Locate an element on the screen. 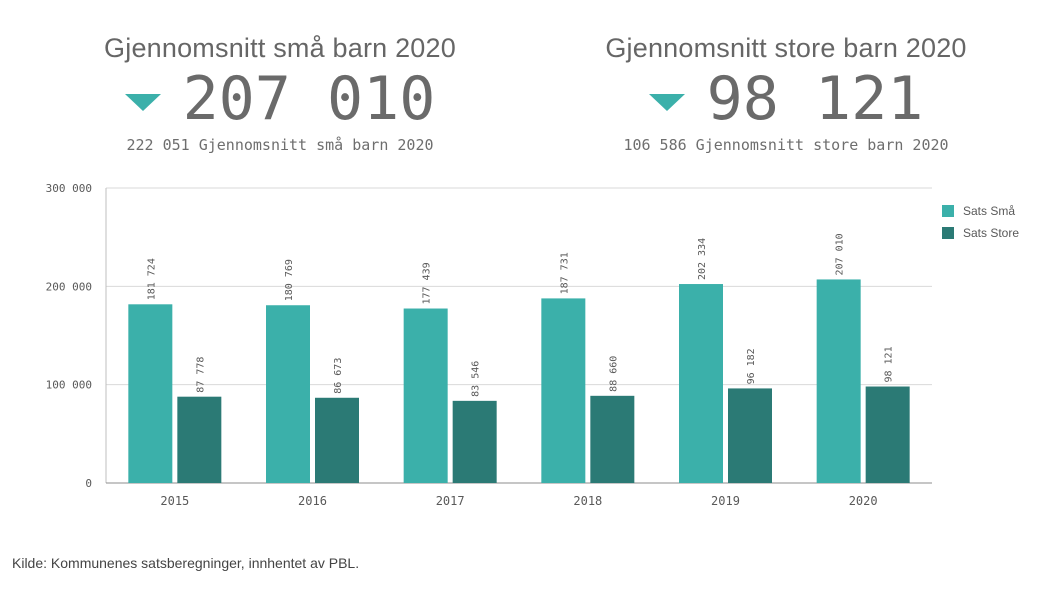  data-label: 202 334 is located at coordinates (702, 259).